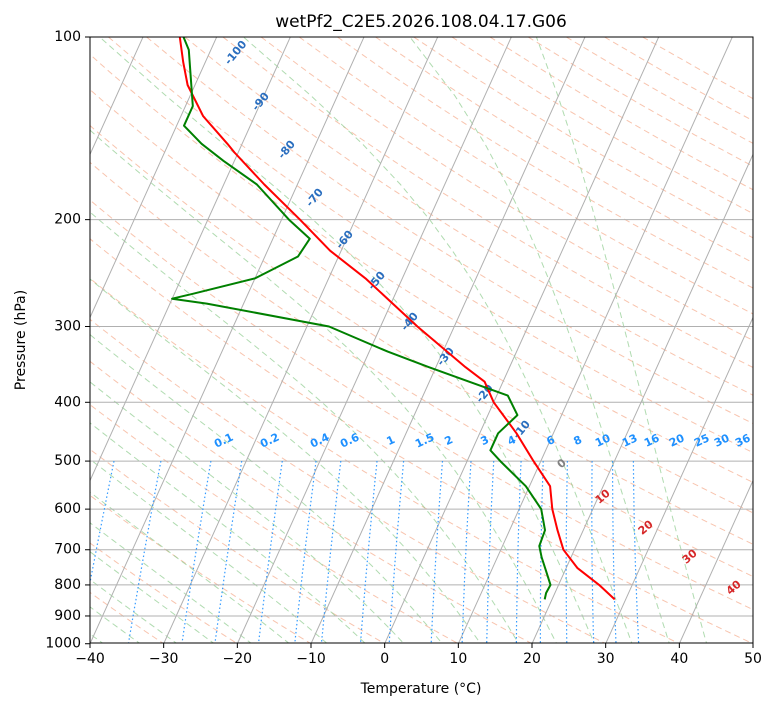 This screenshot has height=712, width=775. Describe the element at coordinates (679, 659) in the screenshot. I see `x-tick-label: 40` at that location.